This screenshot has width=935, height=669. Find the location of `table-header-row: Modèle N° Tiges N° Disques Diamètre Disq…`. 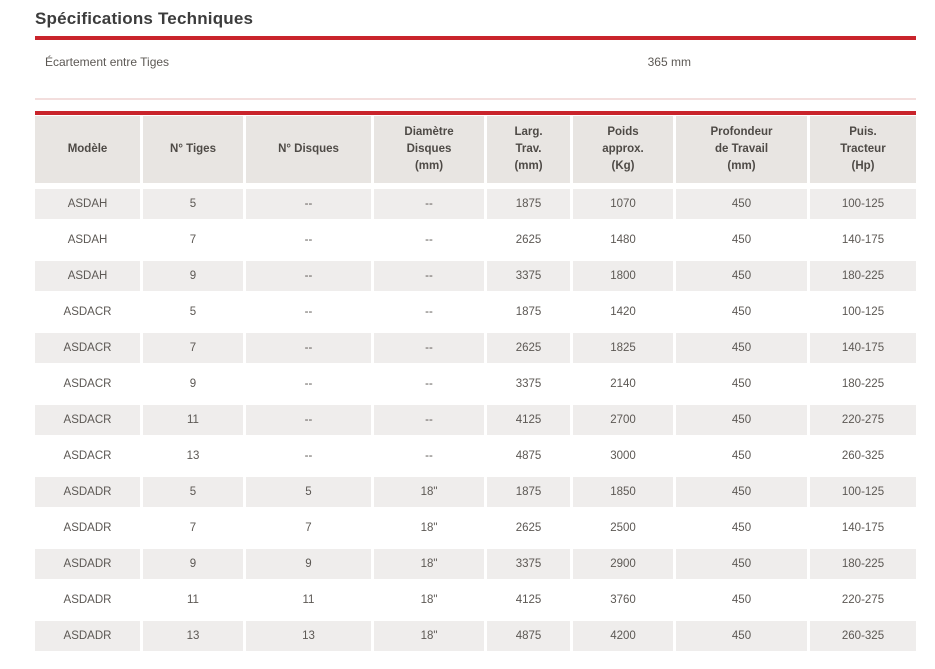

table-header-row: Modèle N° Tiges N° Disques Diamètre Disq… is located at coordinates (475, 149).